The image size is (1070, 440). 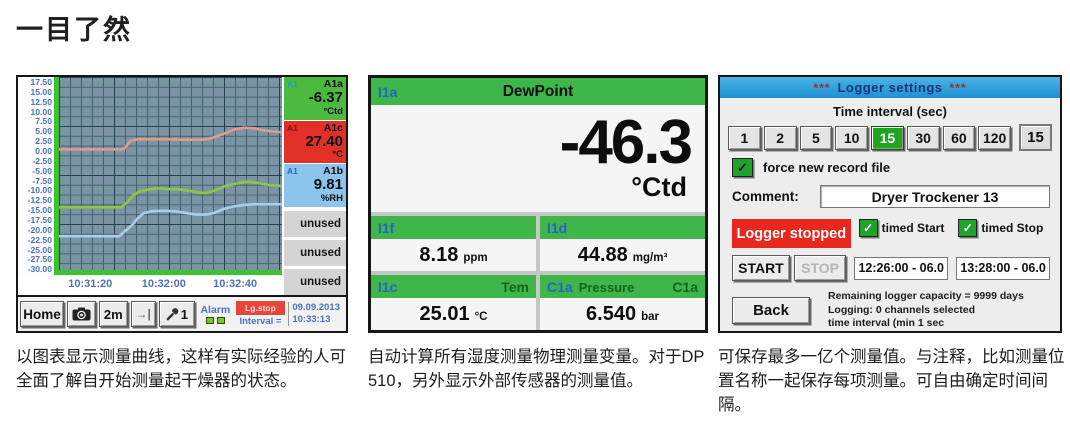 What do you see at coordinates (923, 137) in the screenshot?
I see `interval-button-30: 30` at bounding box center [923, 137].